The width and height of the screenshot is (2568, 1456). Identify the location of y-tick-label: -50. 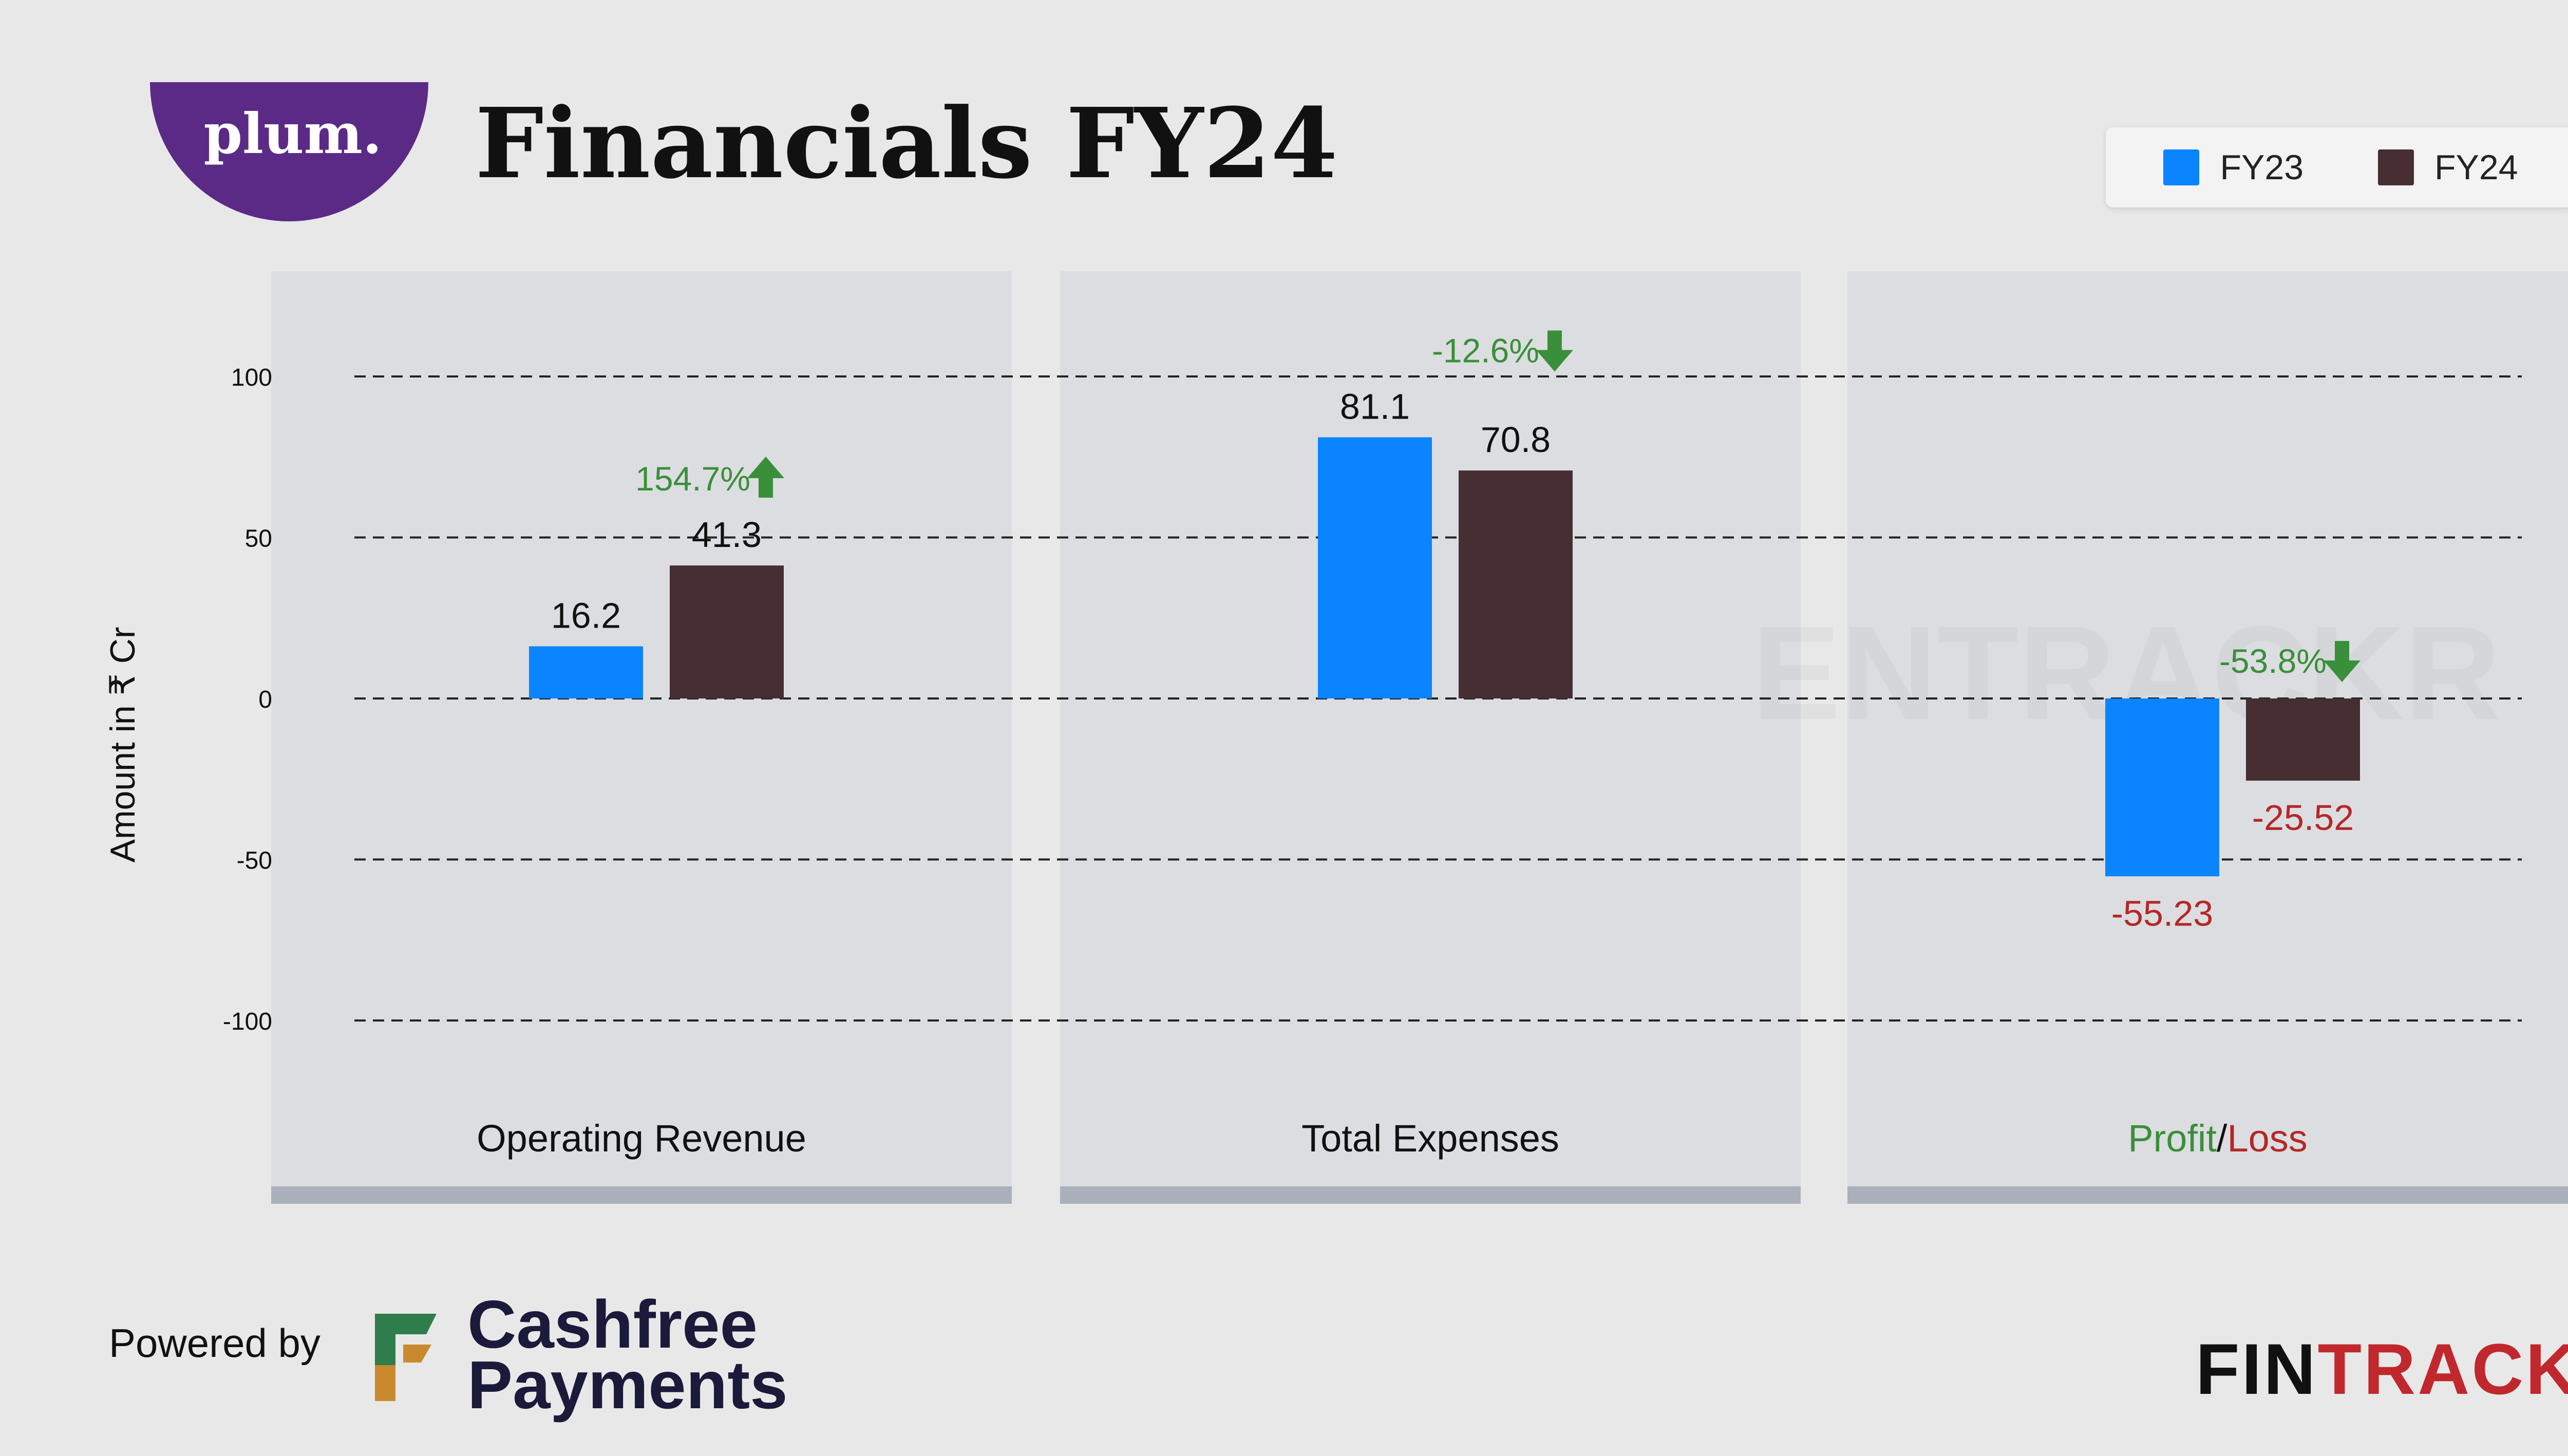
(254, 861).